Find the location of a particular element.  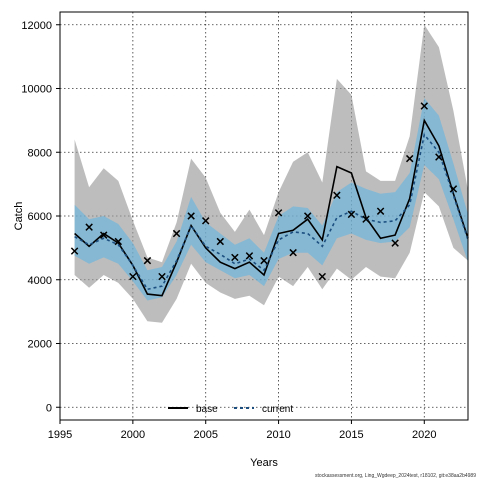

legend-label-current: current is located at coordinates (277, 409).